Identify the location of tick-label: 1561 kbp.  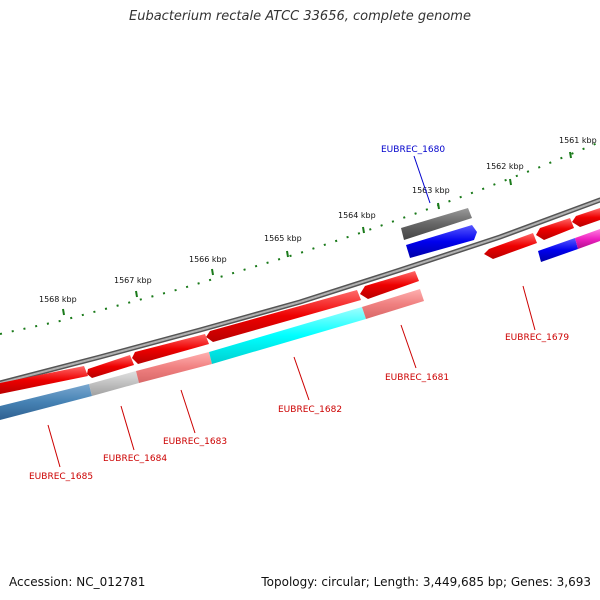
(578, 140).